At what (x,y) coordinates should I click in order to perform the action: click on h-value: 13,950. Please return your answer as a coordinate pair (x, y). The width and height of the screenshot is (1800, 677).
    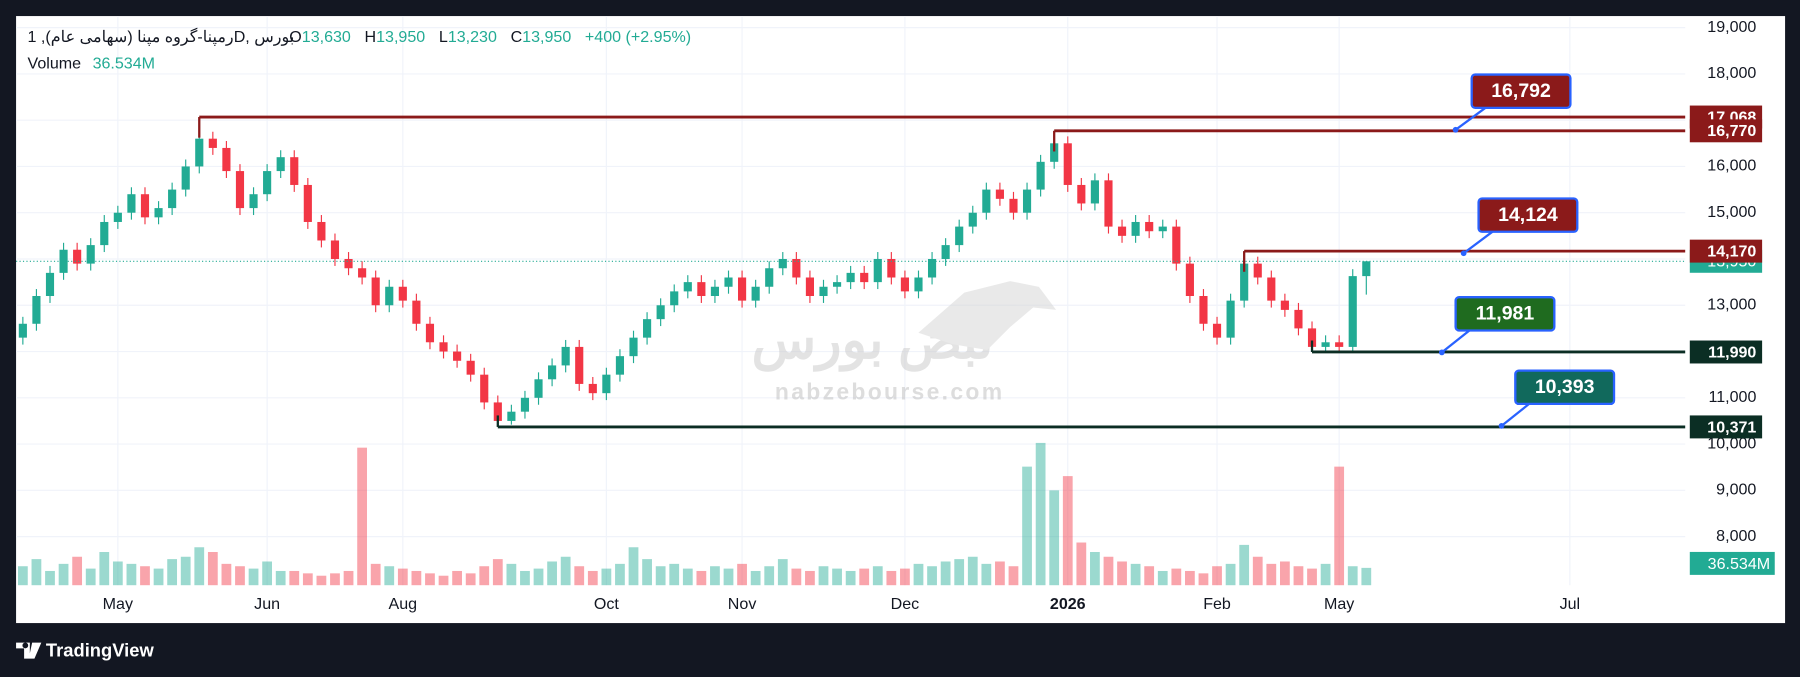
    Looking at the image, I should click on (400, 37).